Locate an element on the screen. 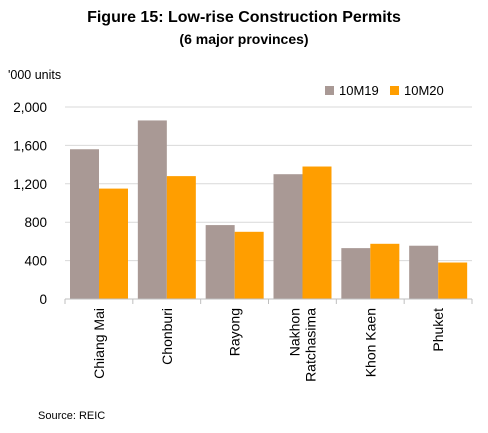 This screenshot has width=488, height=433. category-label: Chonburi is located at coordinates (167, 336).